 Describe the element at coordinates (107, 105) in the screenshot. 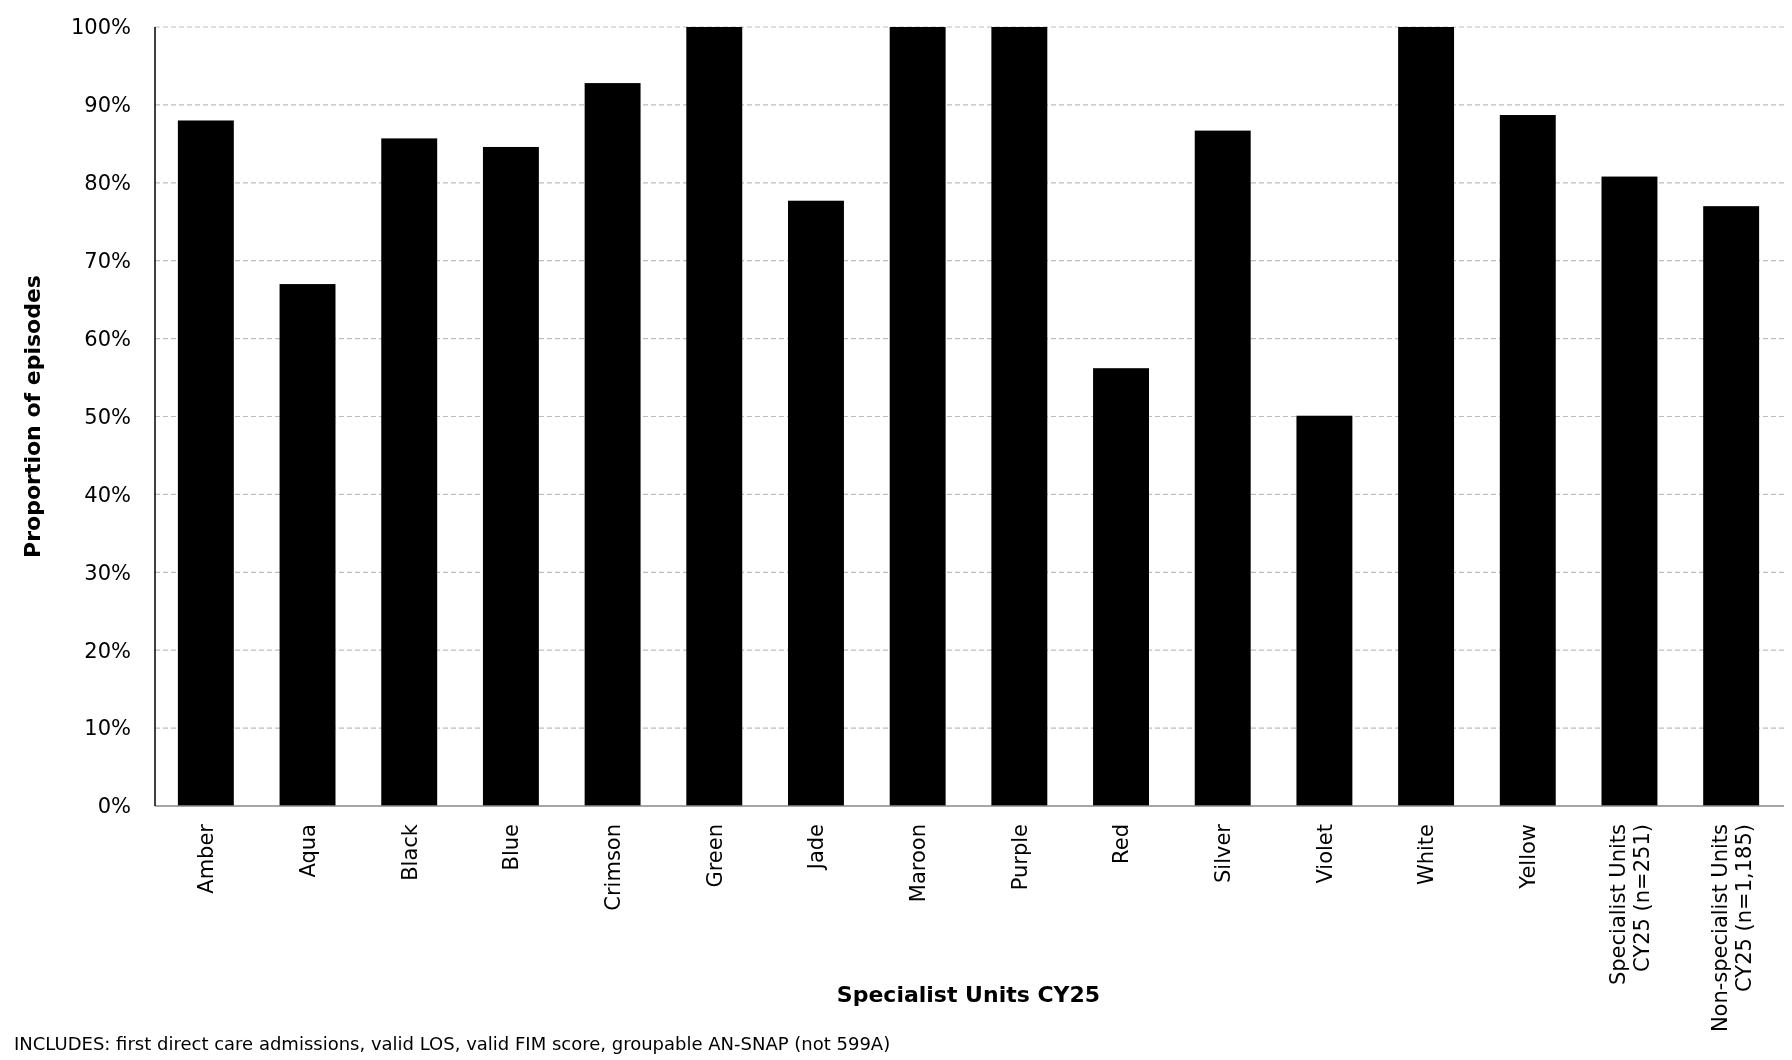

I see `y-tick-label: 90%` at that location.